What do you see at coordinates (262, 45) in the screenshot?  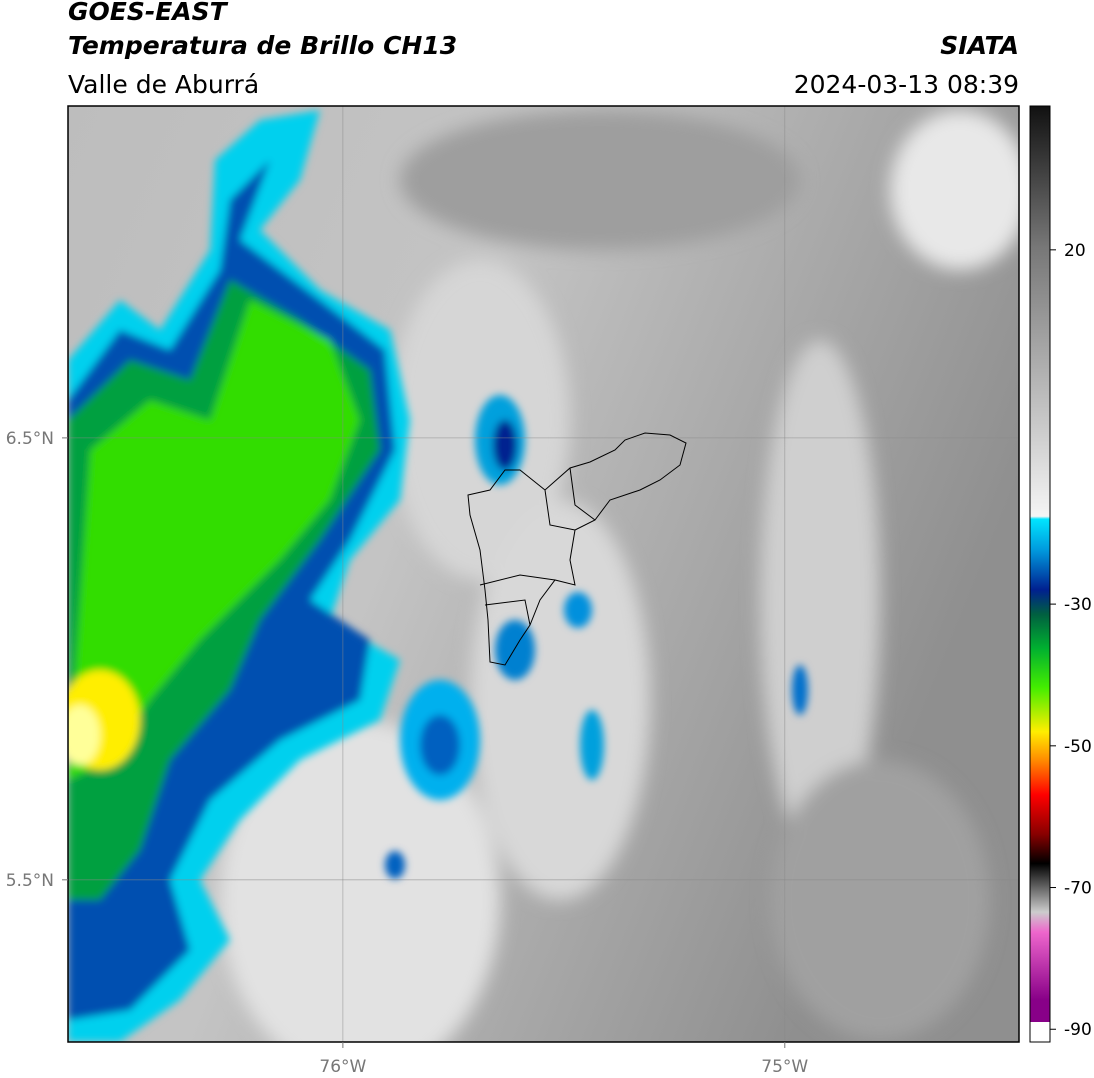 I see `subtitle: Temperatura de Brillo CH13` at bounding box center [262, 45].